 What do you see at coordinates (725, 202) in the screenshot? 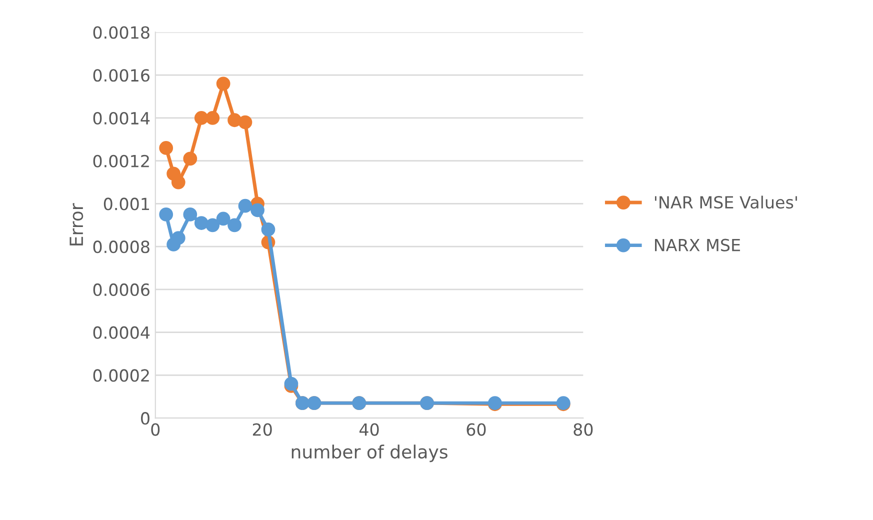
I see `legend-label: 'NAR MSE Values'` at bounding box center [725, 202].